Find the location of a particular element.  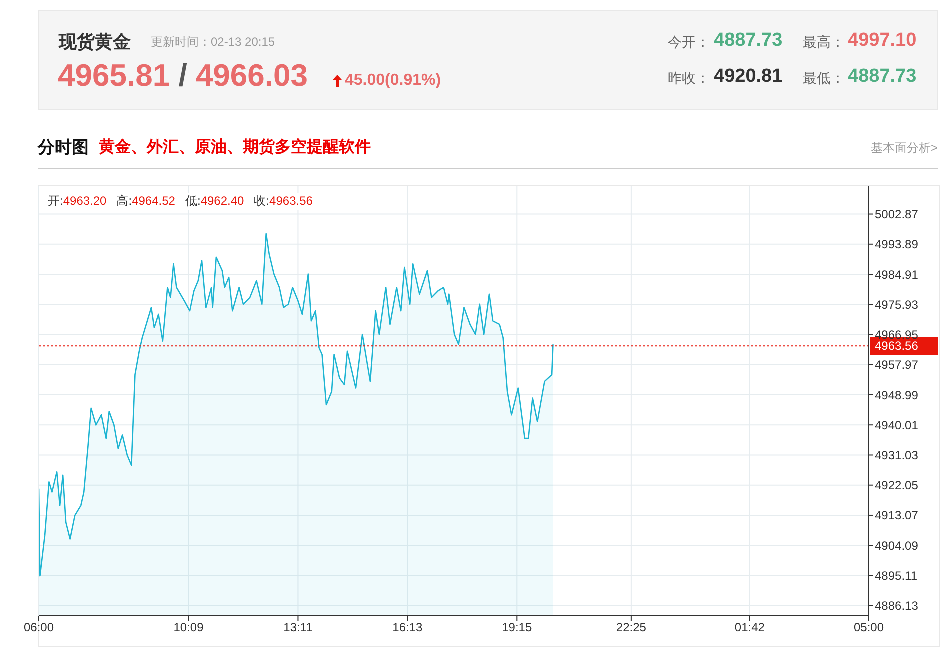

text: 4965.81 is located at coordinates (114, 75).